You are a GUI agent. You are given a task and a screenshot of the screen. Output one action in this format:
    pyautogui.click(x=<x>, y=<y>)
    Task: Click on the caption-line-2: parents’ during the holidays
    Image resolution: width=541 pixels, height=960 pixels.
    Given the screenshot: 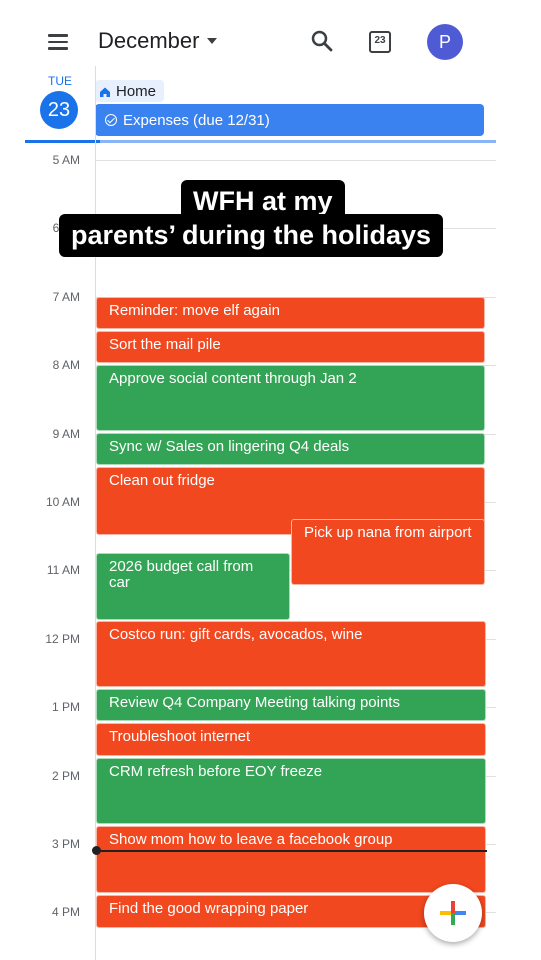 What is the action you would take?
    pyautogui.click(x=251, y=235)
    